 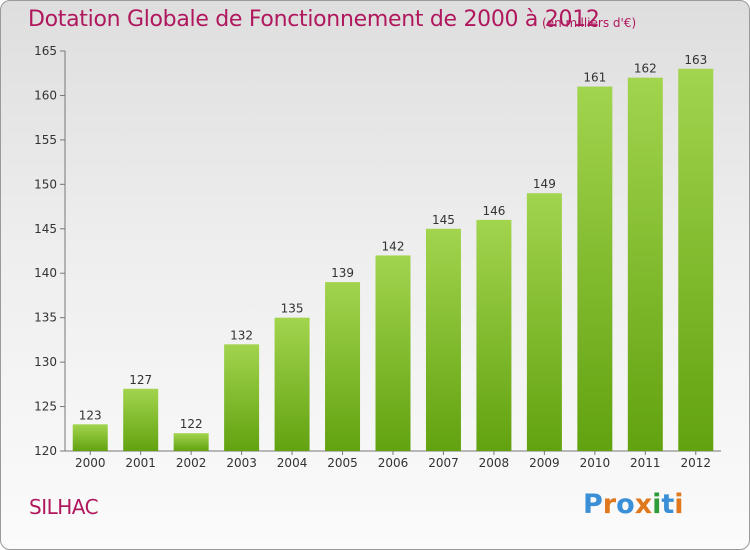 What do you see at coordinates (589, 23) in the screenshot?
I see `chart-unit: (en milliers d'€)` at bounding box center [589, 23].